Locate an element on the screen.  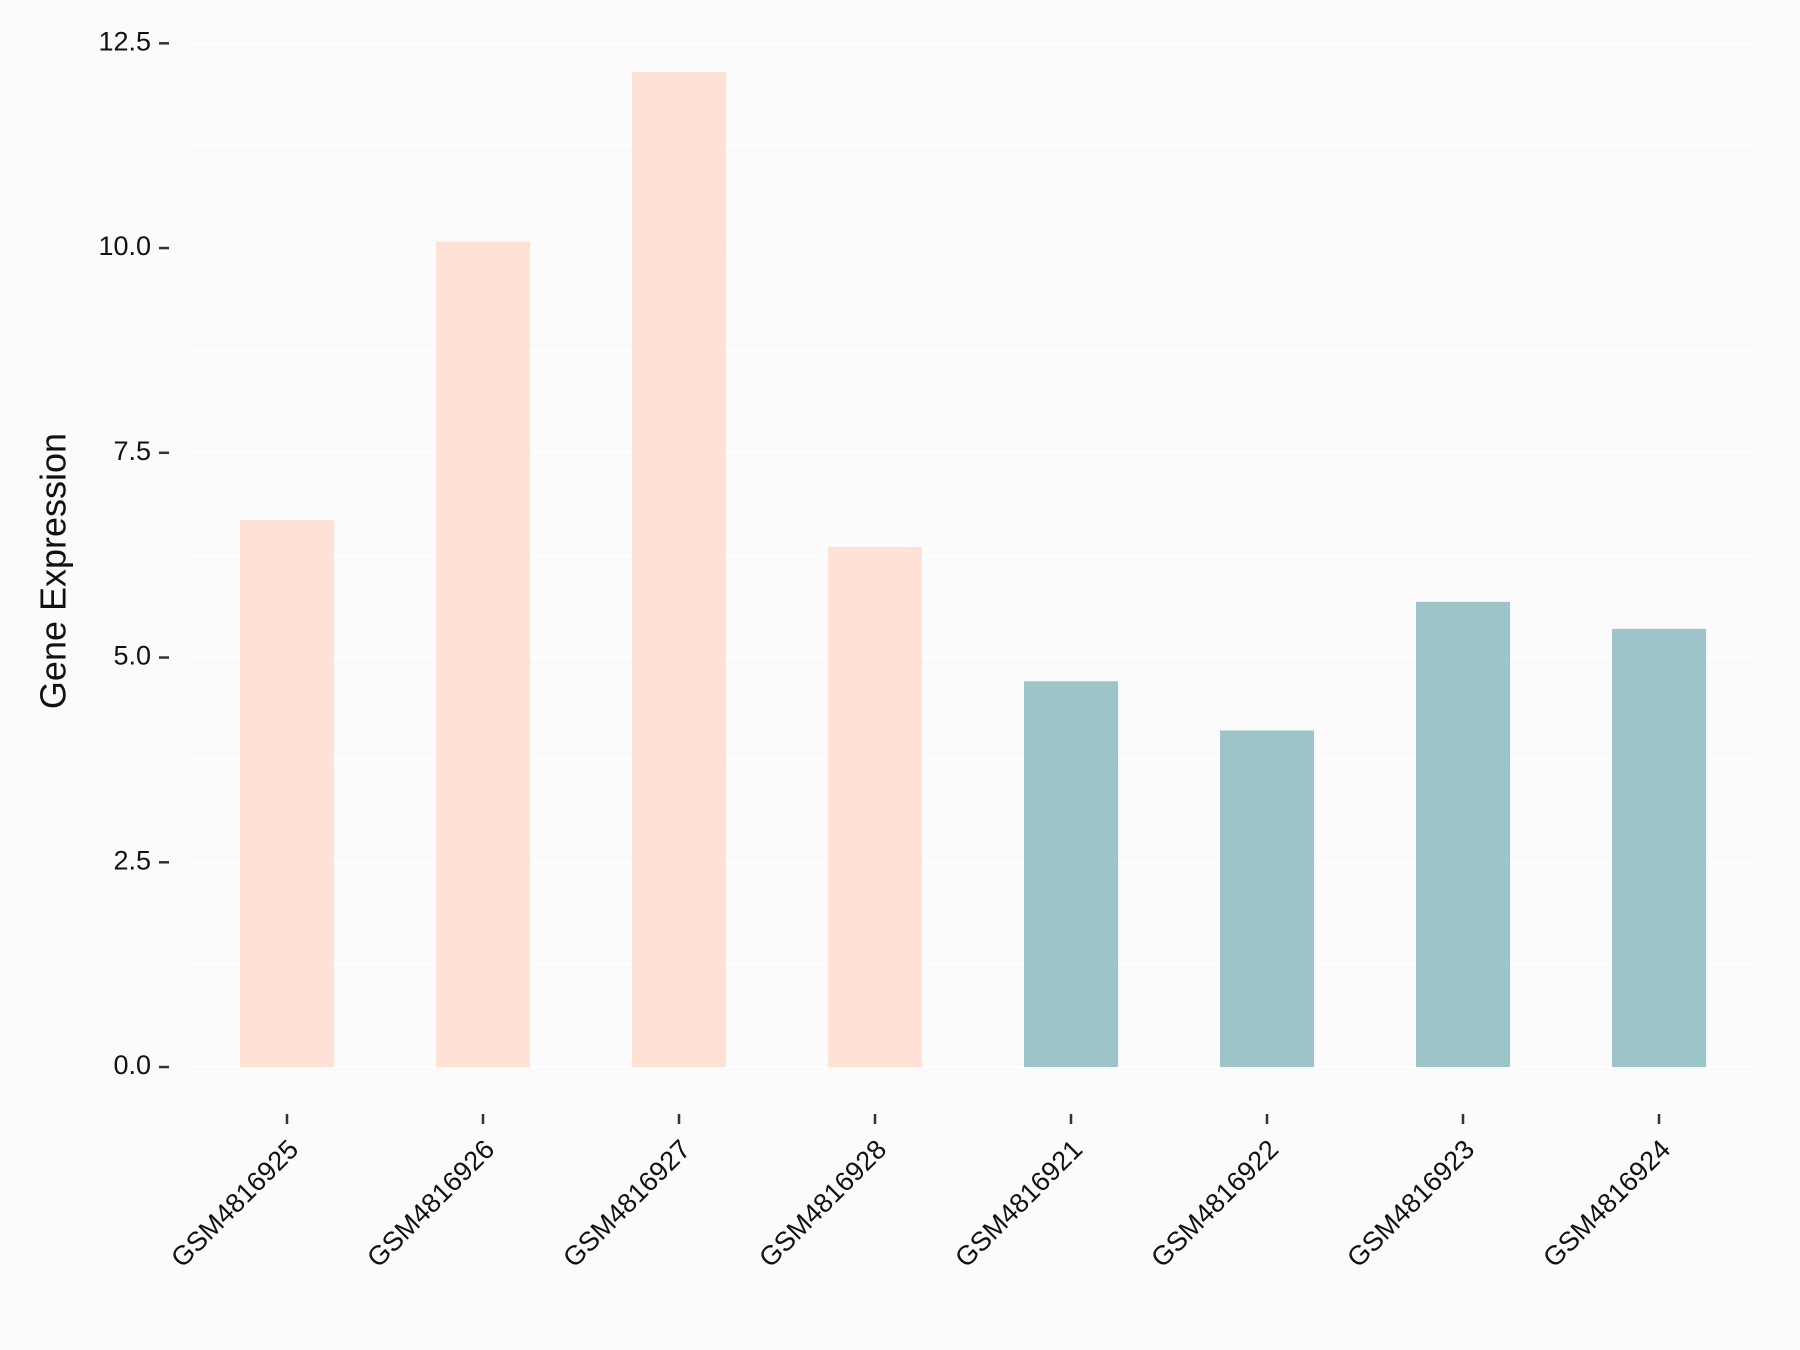
y-tick-label: 12.5 is located at coordinates (124, 41).